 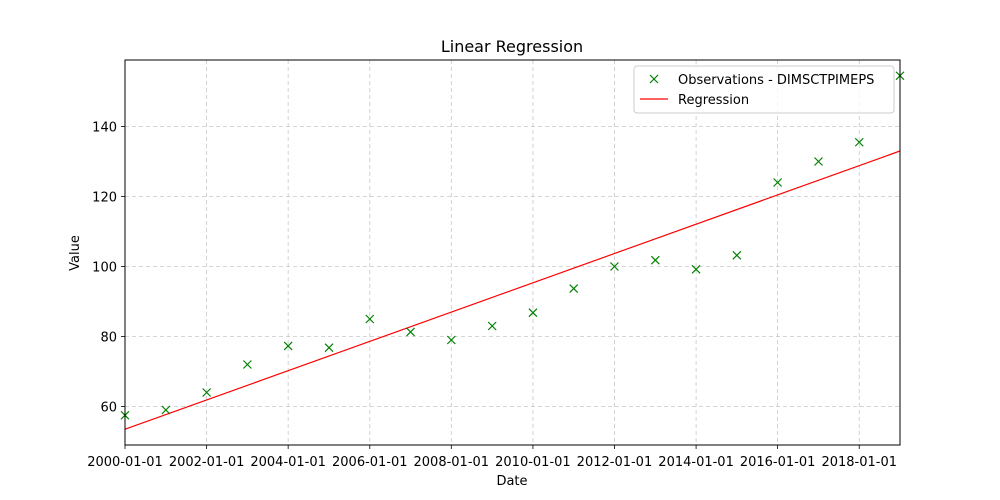 I want to click on x-tick-label: 2012-01-01, so click(x=615, y=462).